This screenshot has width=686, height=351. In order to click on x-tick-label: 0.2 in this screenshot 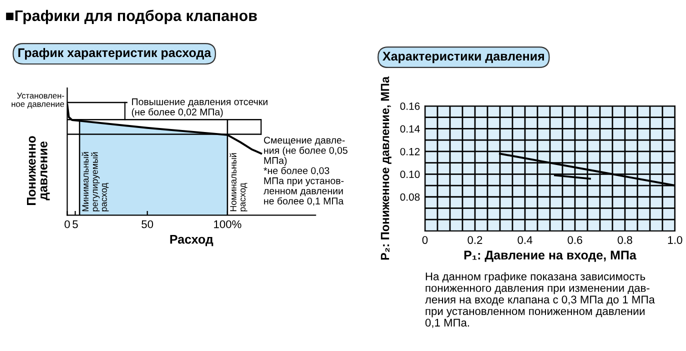, I will do `click(475, 240)`.